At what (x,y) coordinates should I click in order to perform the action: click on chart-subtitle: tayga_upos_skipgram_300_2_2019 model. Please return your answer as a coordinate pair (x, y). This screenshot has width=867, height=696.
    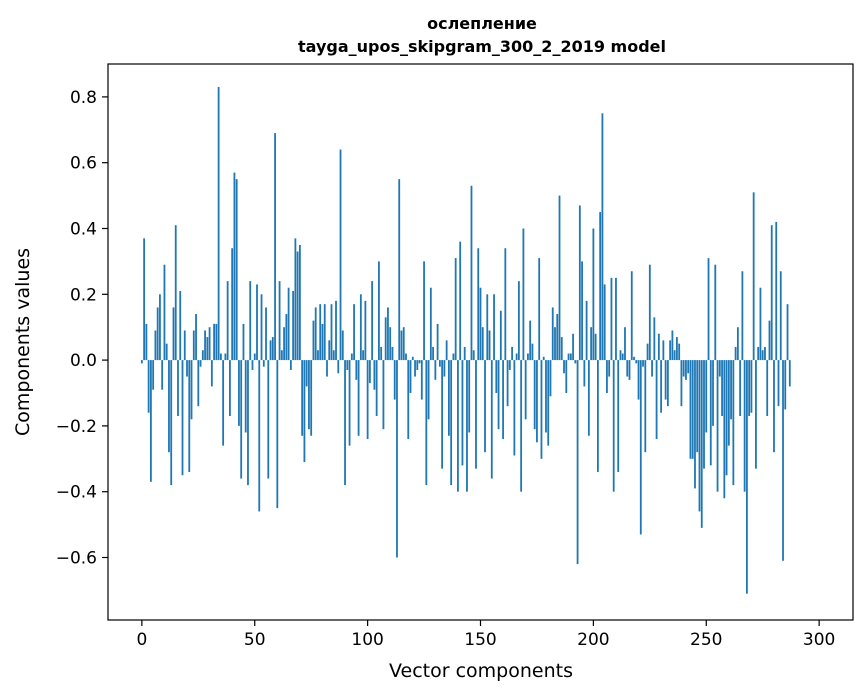
    Looking at the image, I should click on (482, 46).